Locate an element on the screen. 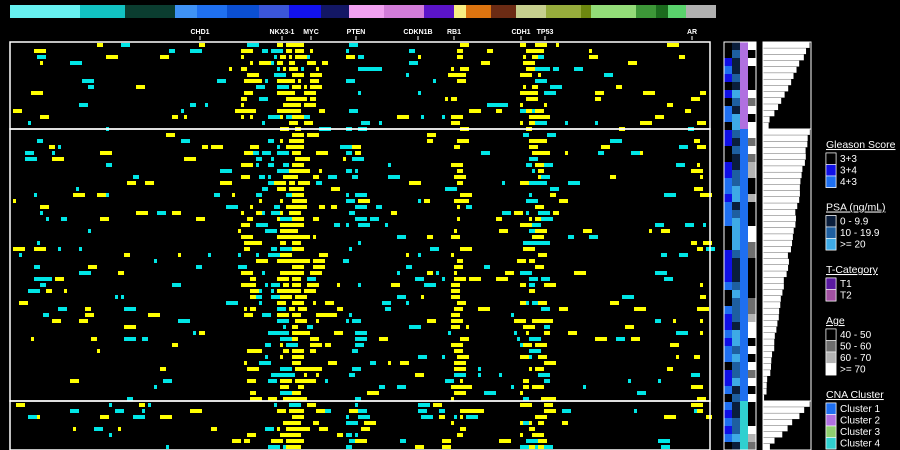  clinical-frame is located at coordinates (740, 245).